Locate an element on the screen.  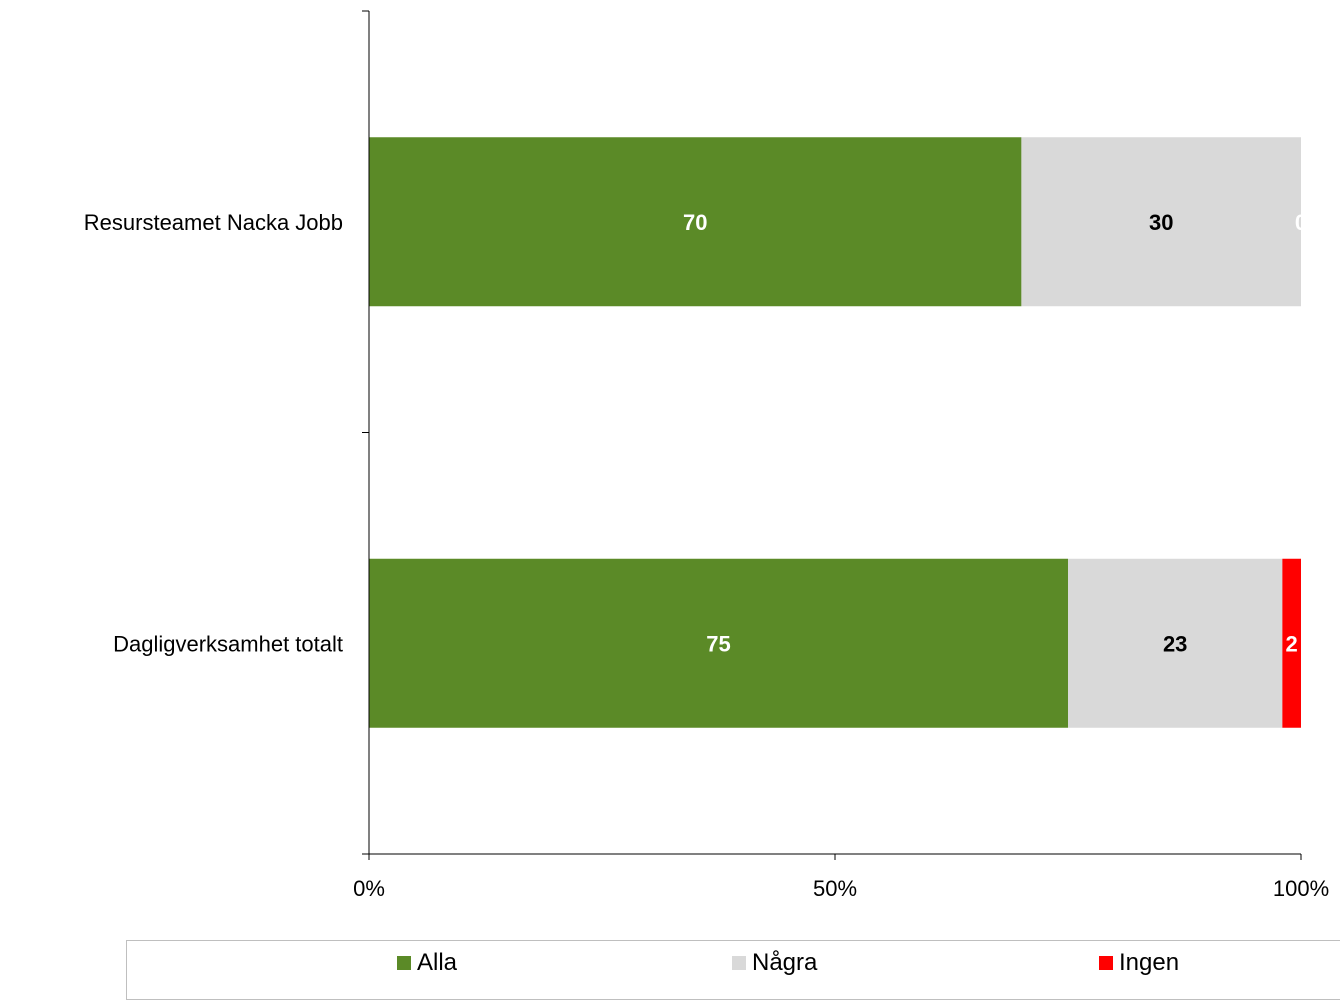
category-label-0: Resursteamet Nacka Jobb is located at coordinates (213, 222).